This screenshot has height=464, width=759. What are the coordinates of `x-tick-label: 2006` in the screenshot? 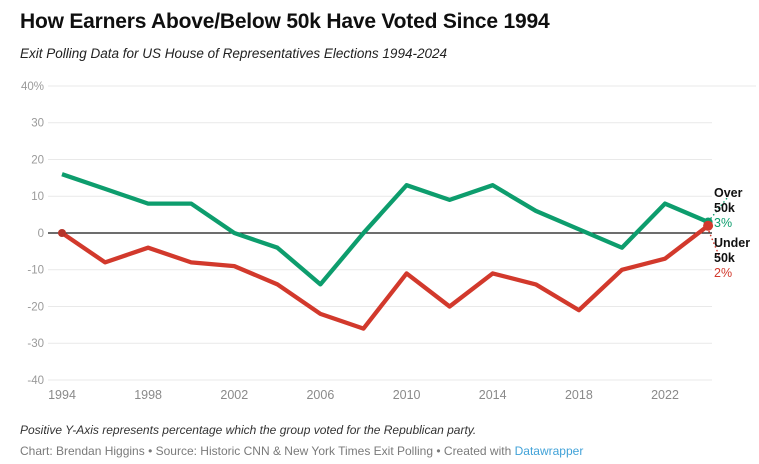 It's located at (320, 395).